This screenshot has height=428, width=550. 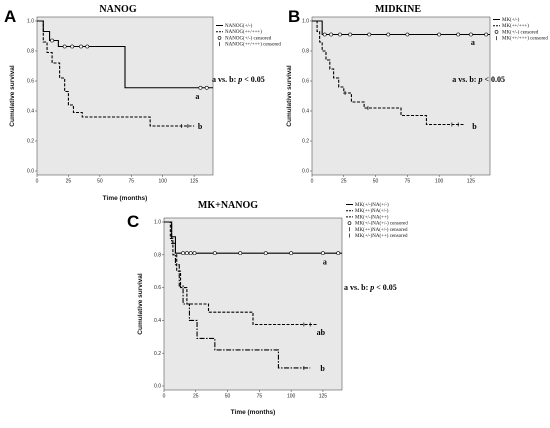 I want to click on legend-entry: MK(++)NA(+/-), so click(x=372, y=211).